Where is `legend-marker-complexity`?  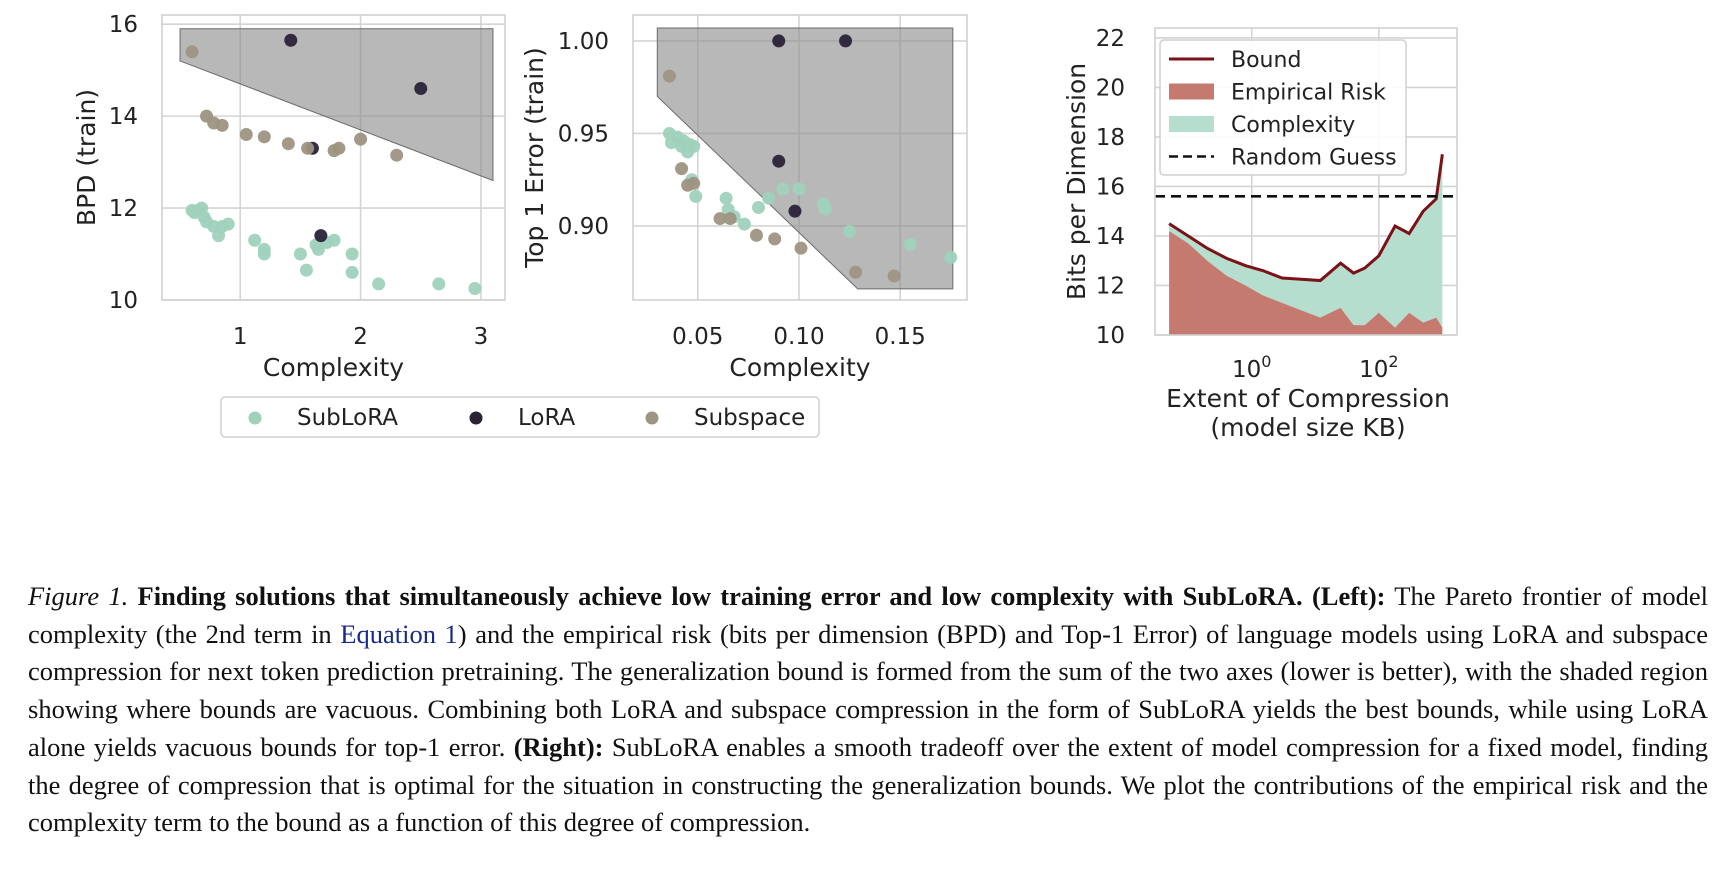 legend-marker-complexity is located at coordinates (1191, 124).